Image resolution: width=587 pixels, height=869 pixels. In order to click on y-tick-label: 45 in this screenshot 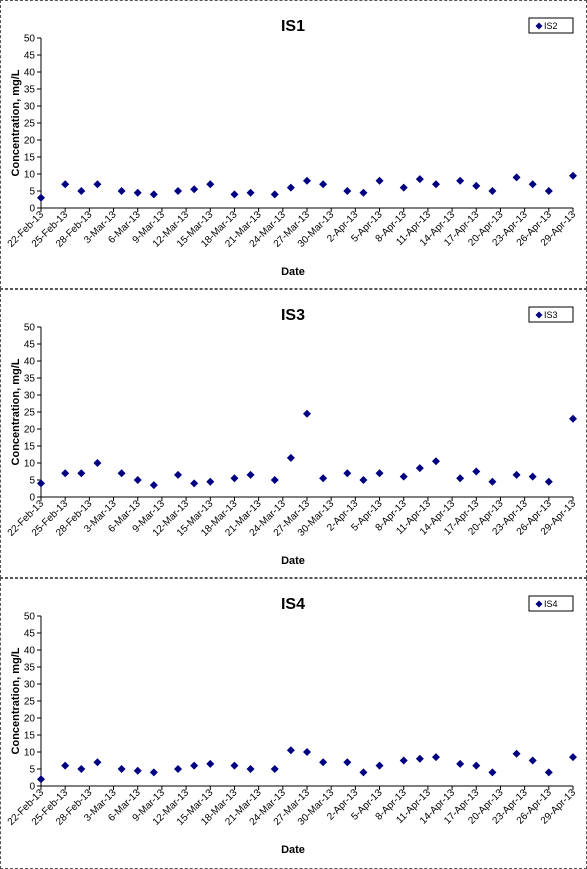, I will do `click(30, 56)`.